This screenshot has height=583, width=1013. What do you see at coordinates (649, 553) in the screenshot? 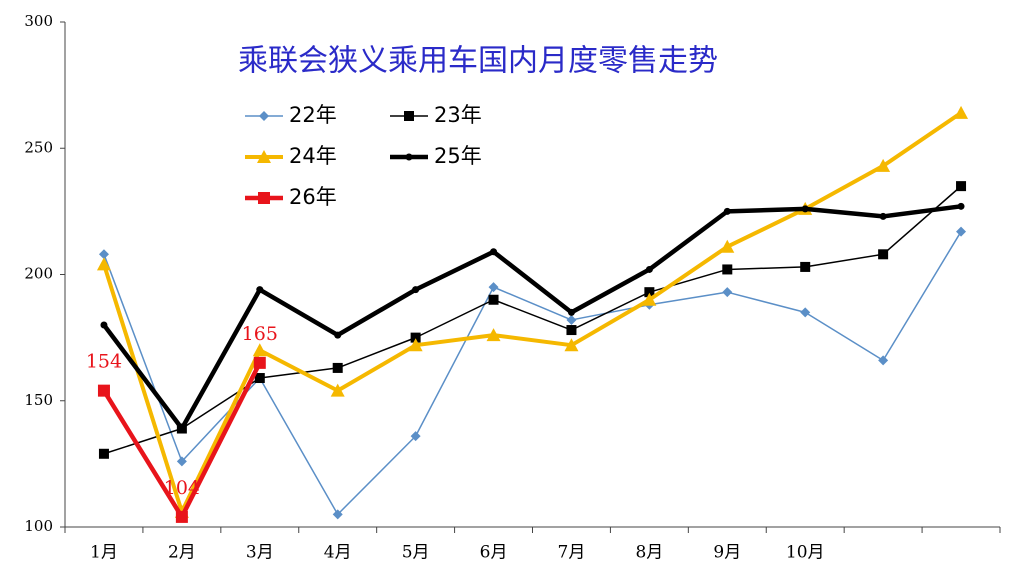
I see `x-tick-label: 8月` at bounding box center [649, 553].